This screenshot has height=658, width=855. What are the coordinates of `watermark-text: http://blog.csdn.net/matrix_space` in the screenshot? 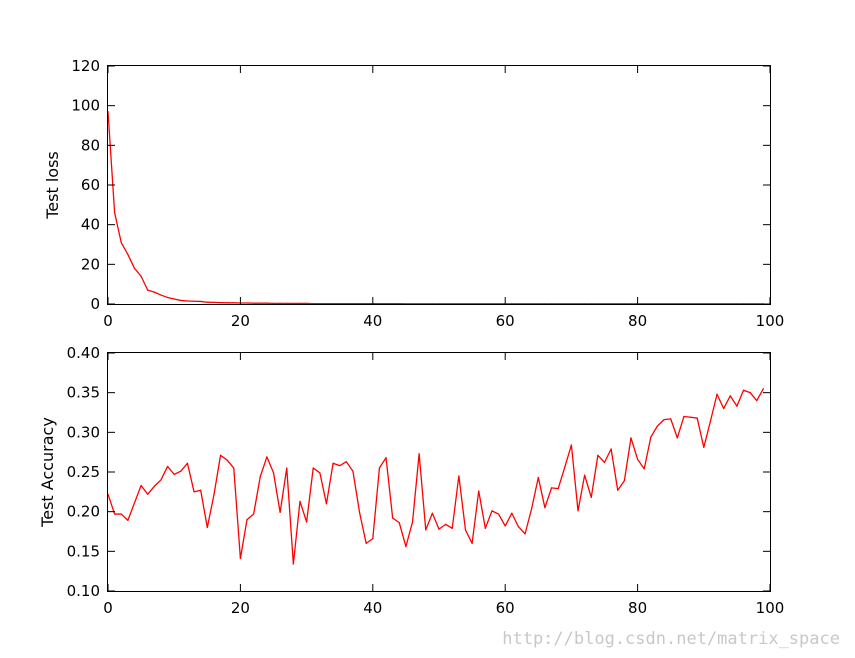 It's located at (671, 639).